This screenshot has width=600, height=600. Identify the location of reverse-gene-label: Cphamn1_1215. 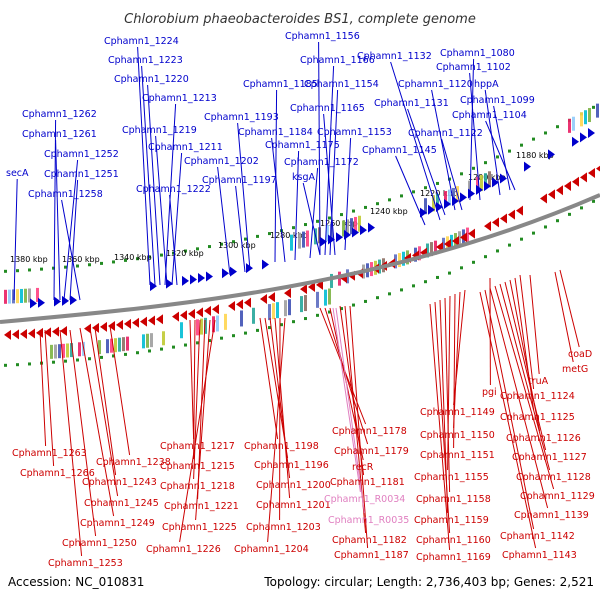
(197, 466).